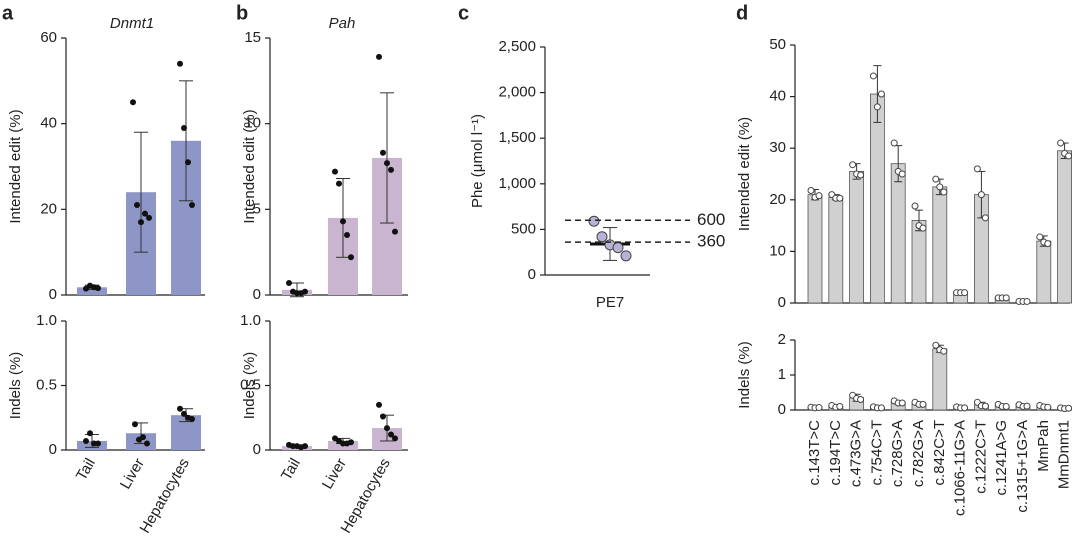  Describe the element at coordinates (835, 453) in the screenshot. I see `x-tick-label: c.194T>C` at that location.